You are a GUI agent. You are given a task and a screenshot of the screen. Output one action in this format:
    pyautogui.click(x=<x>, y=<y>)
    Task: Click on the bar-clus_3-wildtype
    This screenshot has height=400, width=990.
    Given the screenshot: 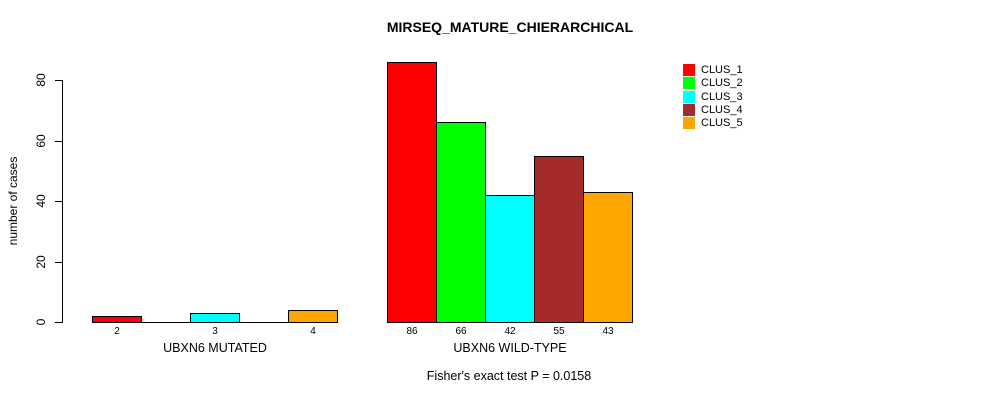 What is the action you would take?
    pyautogui.click(x=510, y=259)
    